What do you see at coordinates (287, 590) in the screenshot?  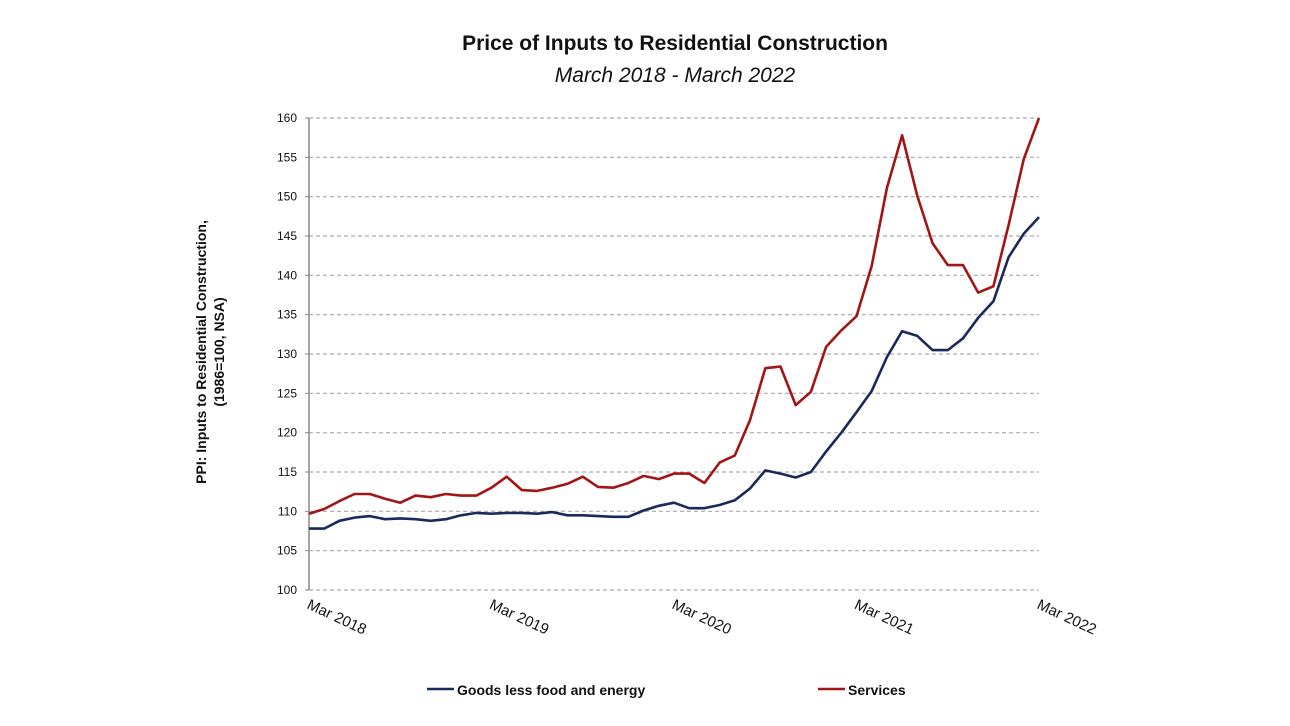 I see `y-tick-label: 100` at bounding box center [287, 590].